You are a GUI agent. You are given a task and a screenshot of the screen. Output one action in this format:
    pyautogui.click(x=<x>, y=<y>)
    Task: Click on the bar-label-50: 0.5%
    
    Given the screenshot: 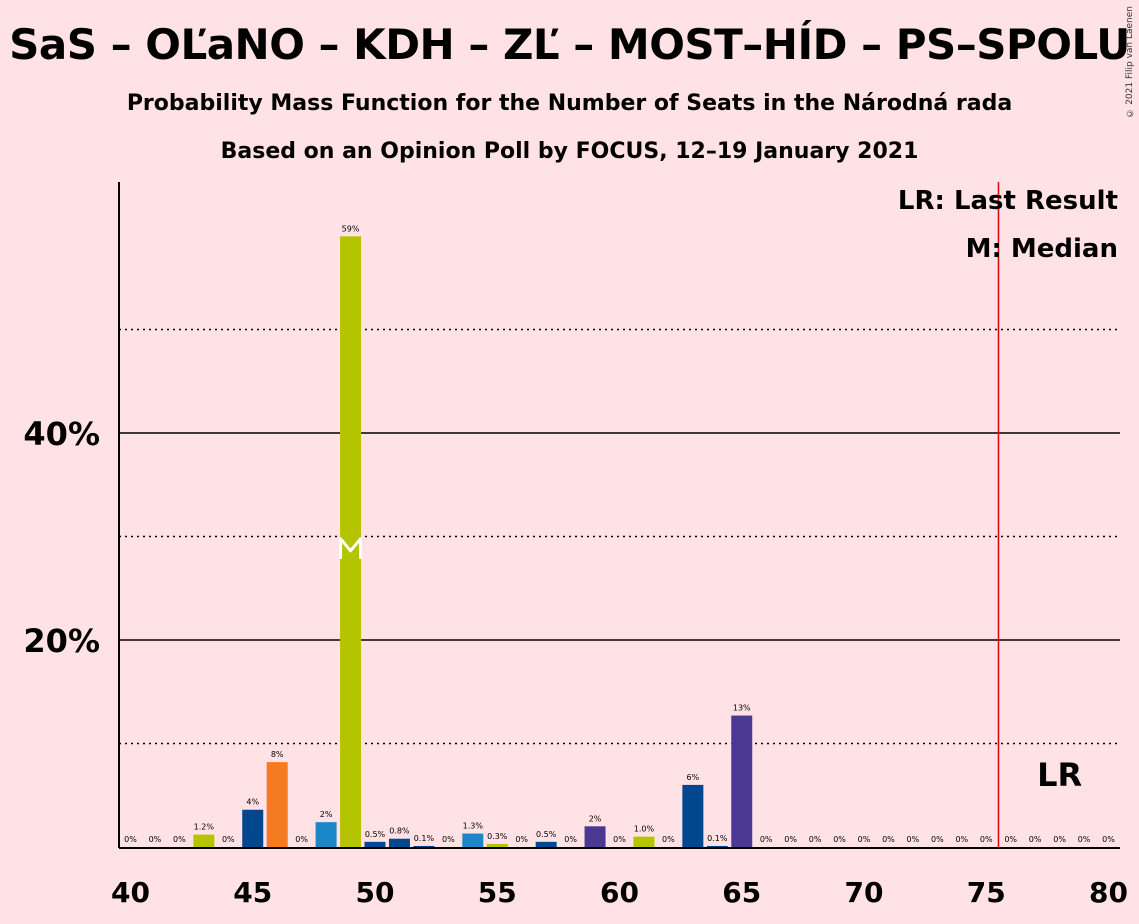 What is the action you would take?
    pyautogui.click(x=375, y=834)
    